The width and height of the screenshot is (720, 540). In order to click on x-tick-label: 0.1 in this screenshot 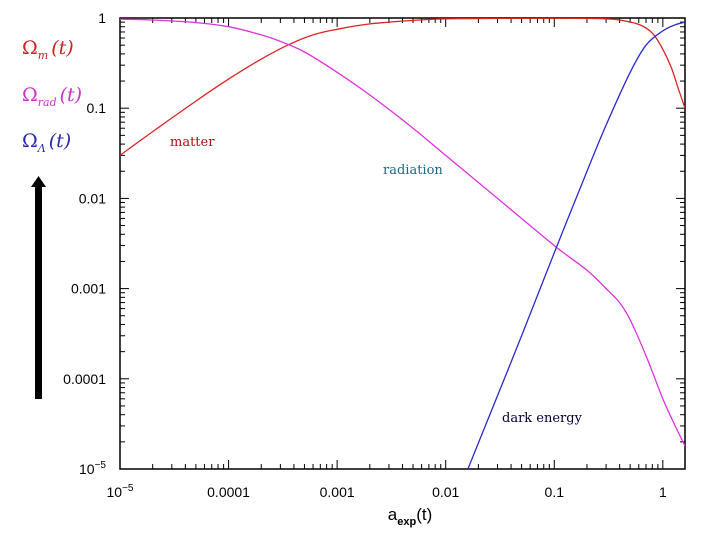, I will do `click(555, 492)`.